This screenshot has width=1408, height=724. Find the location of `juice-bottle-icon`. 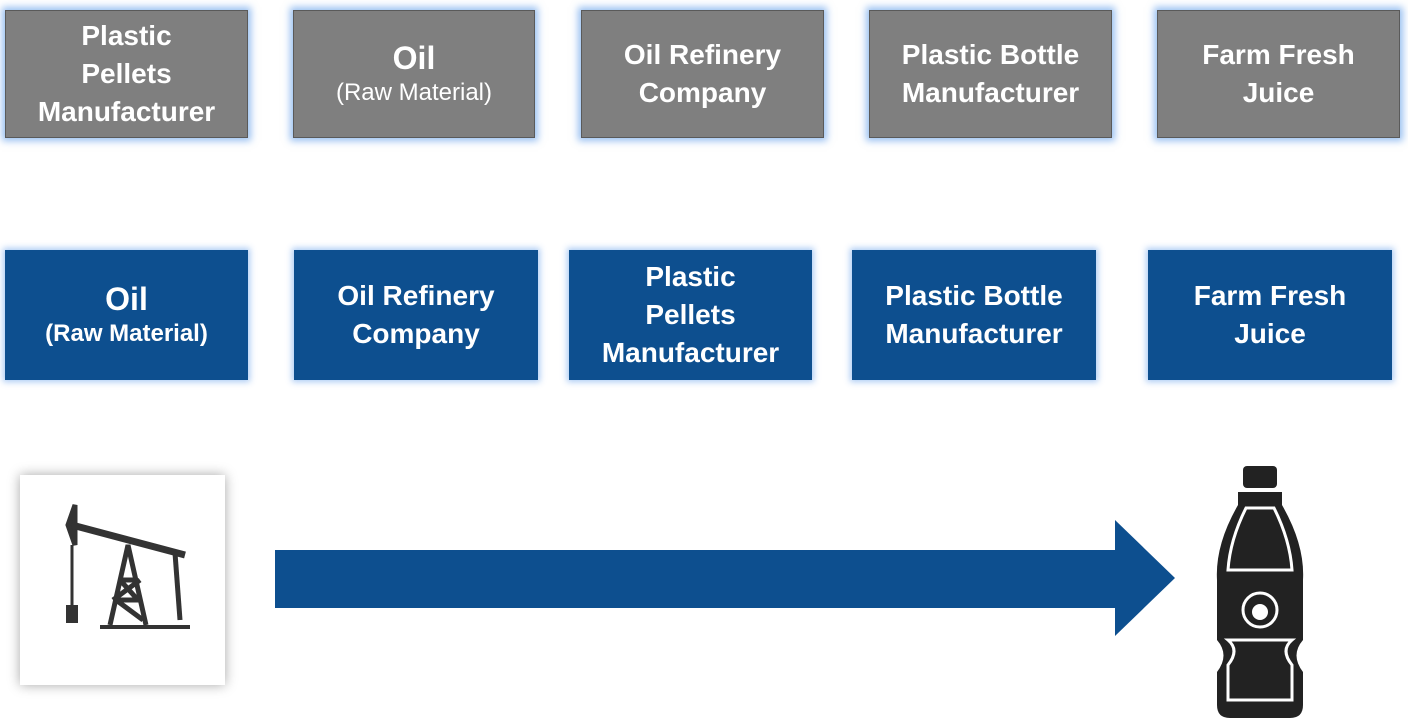

juice-bottle-icon is located at coordinates (1260, 592).